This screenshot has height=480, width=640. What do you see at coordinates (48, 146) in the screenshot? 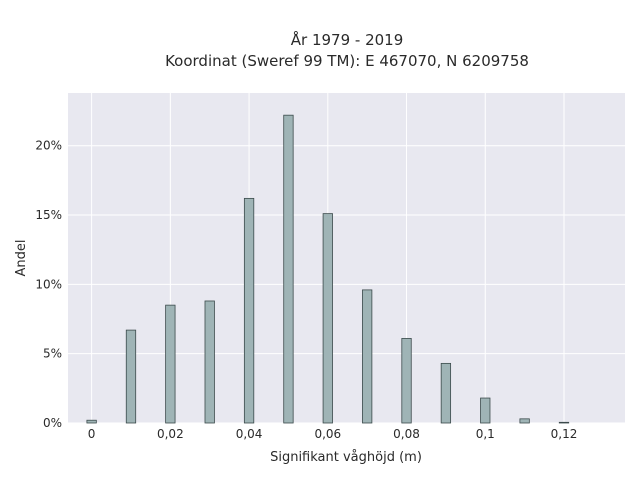
I see `y-tick-label: 20%` at bounding box center [48, 146].